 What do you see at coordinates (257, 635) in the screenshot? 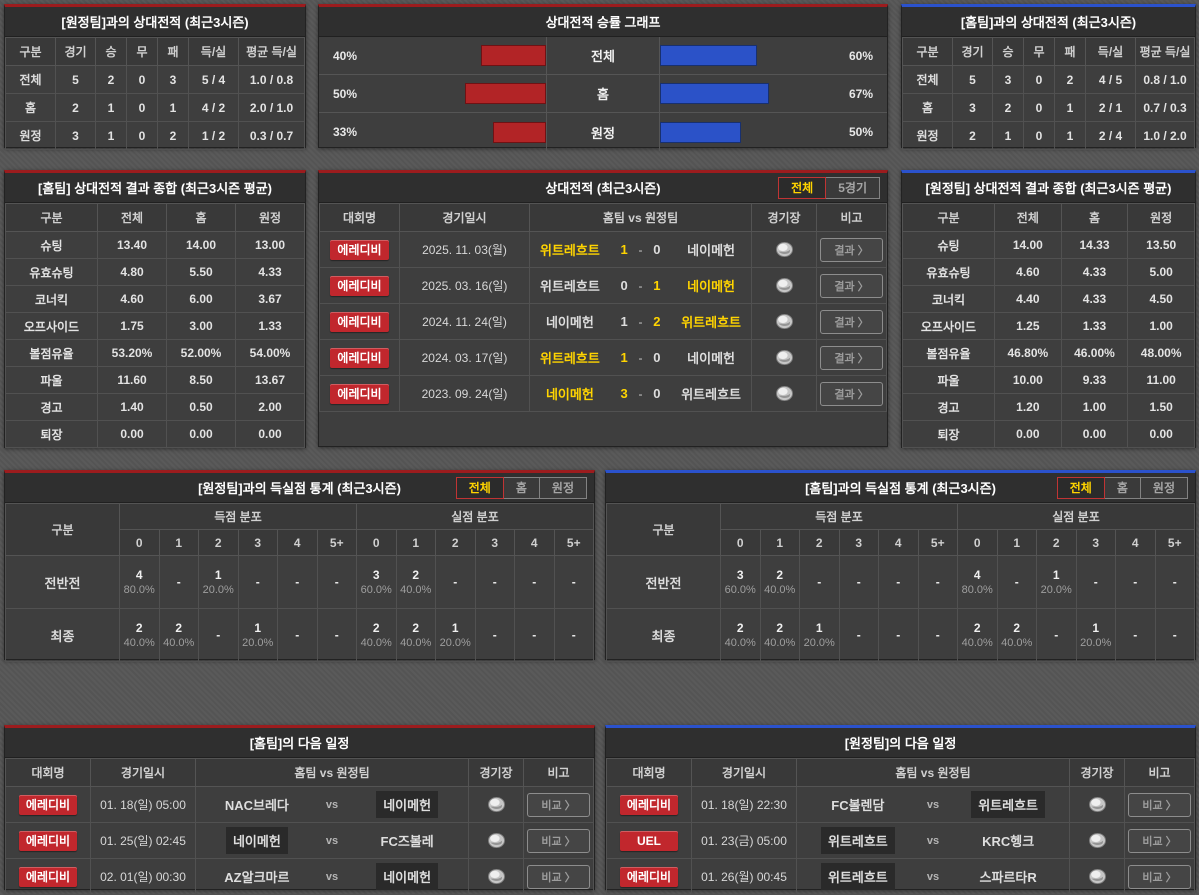
I see `dist-cell: 1 20.0%` at bounding box center [257, 635].